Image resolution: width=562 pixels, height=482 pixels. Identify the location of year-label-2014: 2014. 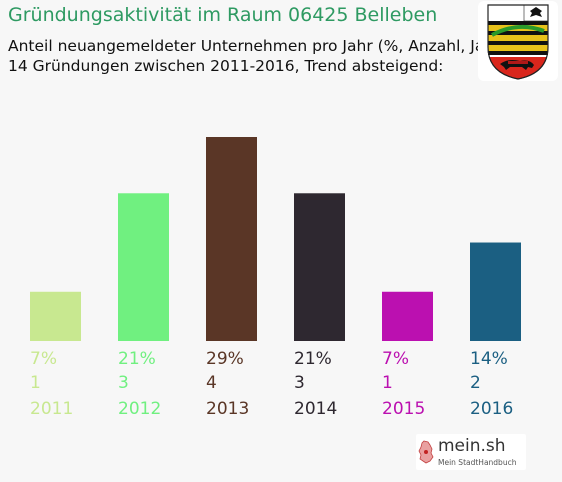
(315, 409).